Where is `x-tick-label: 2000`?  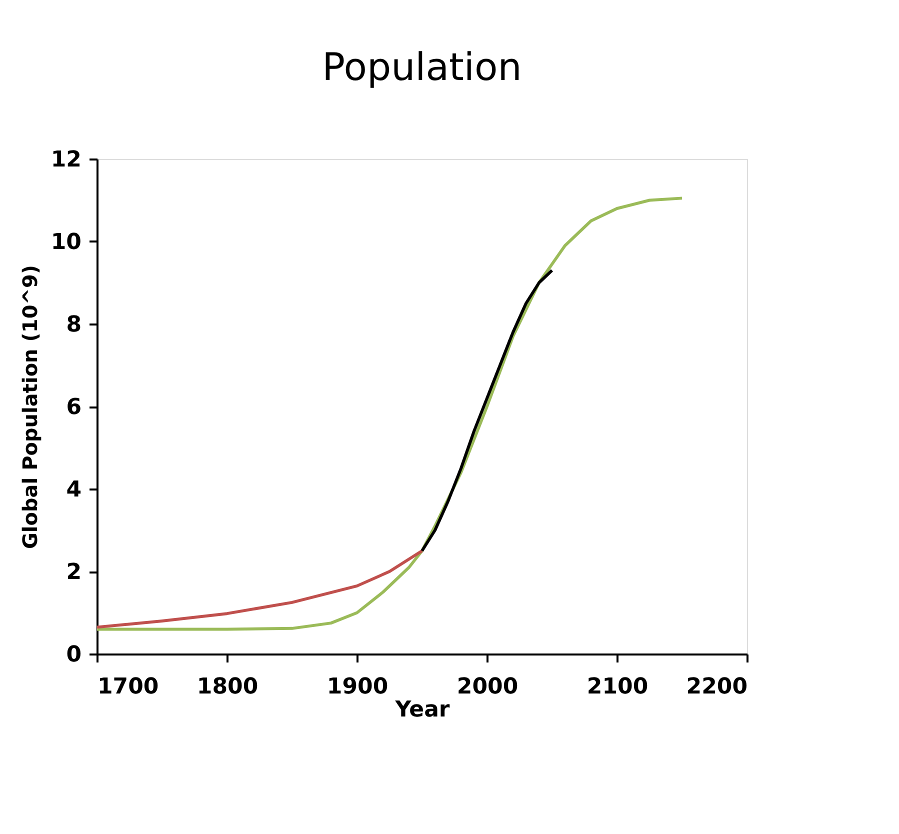 x-tick-label: 2000 is located at coordinates (487, 687).